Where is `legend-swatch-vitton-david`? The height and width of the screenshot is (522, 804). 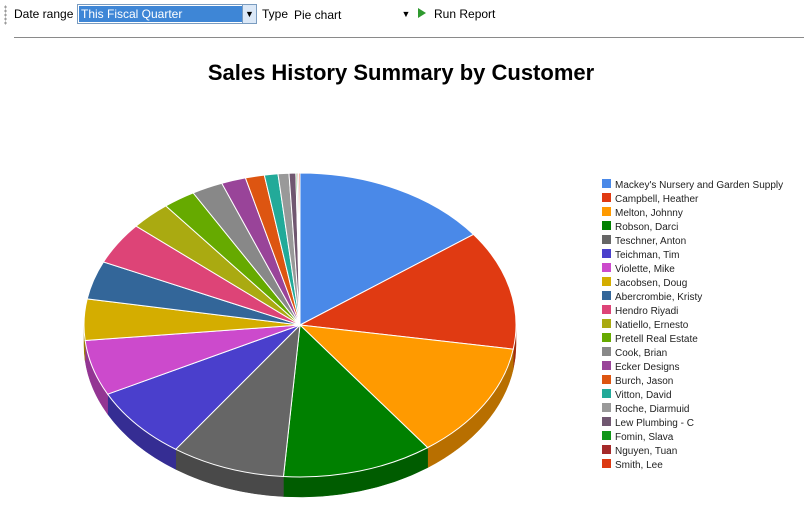 legend-swatch-vitton-david is located at coordinates (606, 393).